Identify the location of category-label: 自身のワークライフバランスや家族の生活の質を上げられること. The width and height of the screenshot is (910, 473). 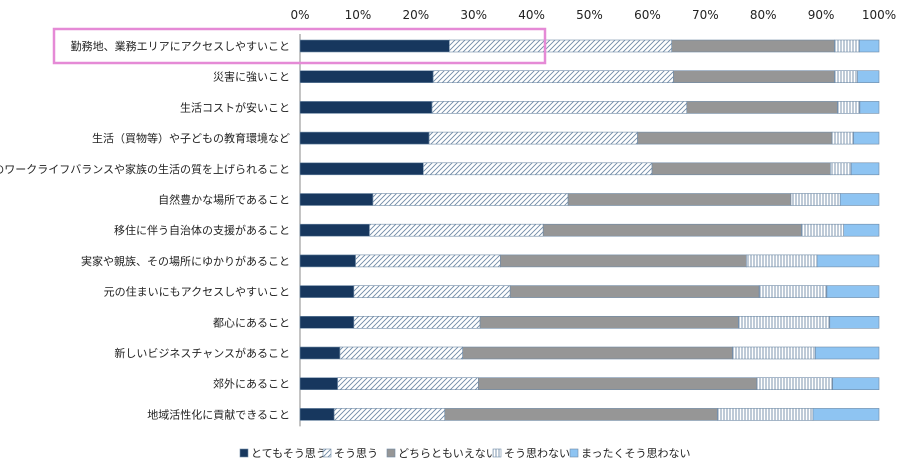
(145, 169).